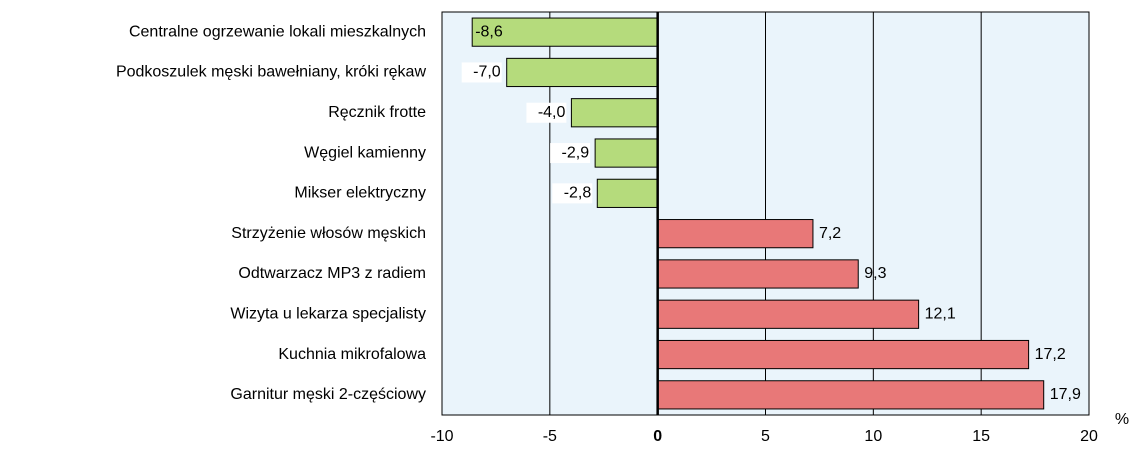 This screenshot has width=1134, height=456. Describe the element at coordinates (489, 31) in the screenshot. I see `value-label: -8,6` at that location.